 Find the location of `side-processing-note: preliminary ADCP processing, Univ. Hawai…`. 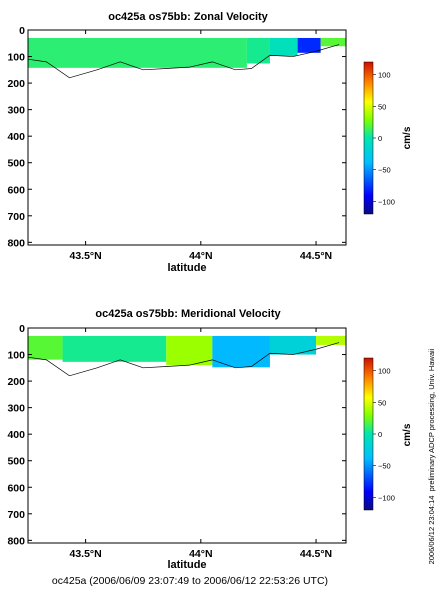

side-processing-note: preliminary ADCP processing, Univ. Hawai… is located at coordinates (431, 419).